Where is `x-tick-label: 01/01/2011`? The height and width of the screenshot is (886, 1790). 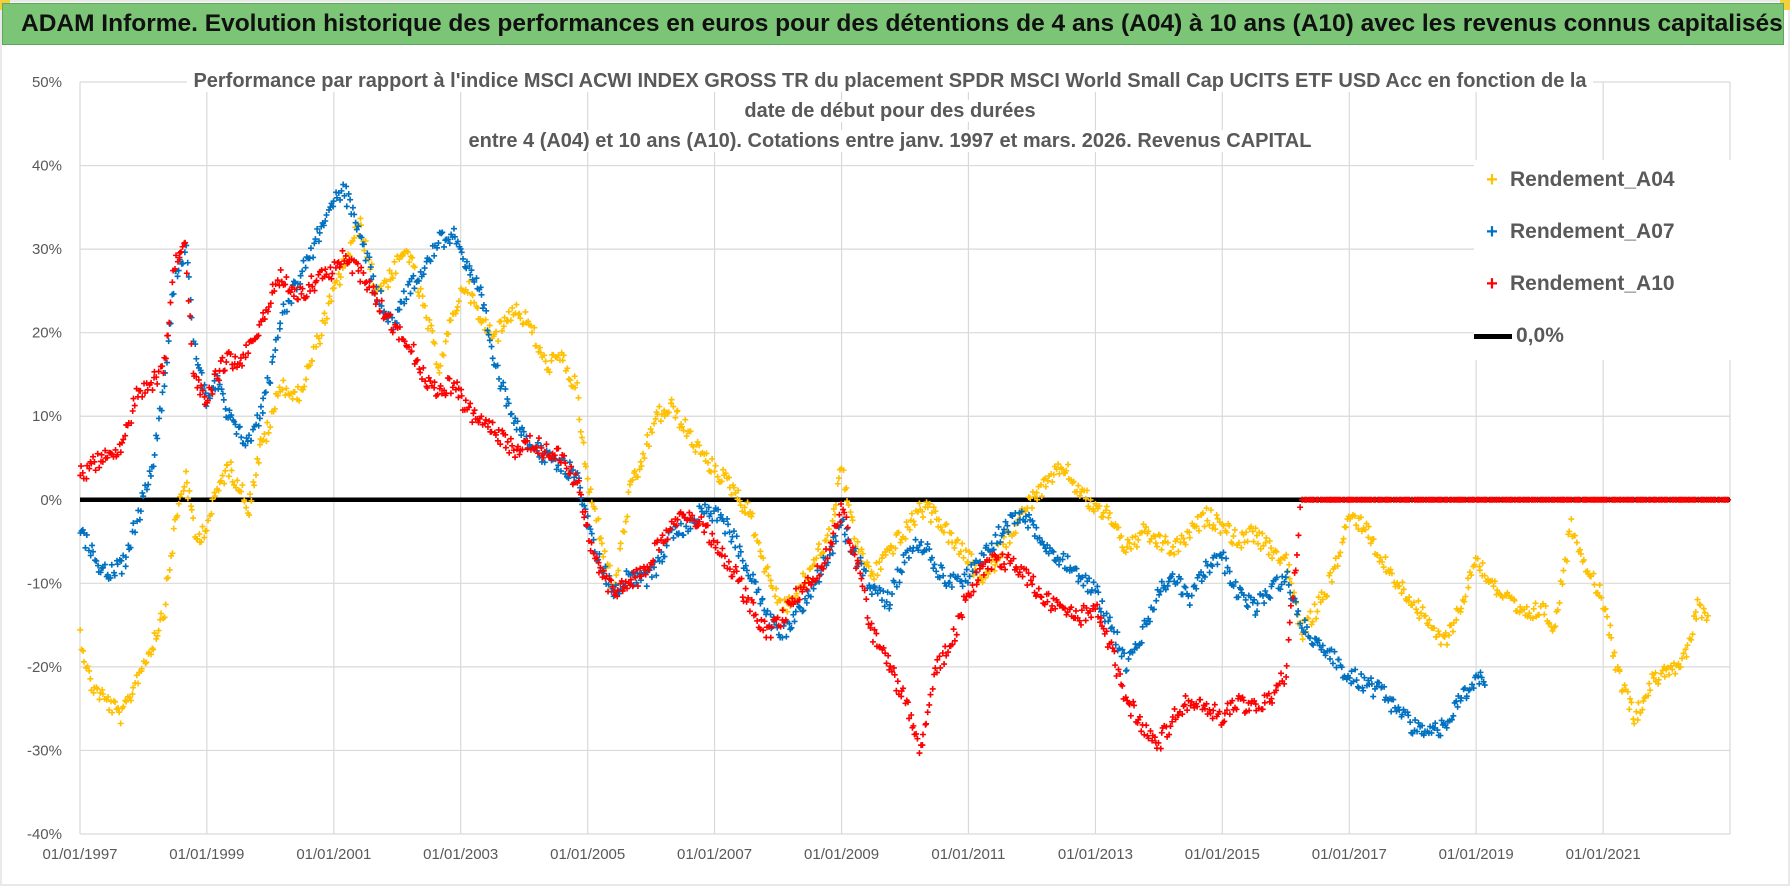
x-tick-label: 01/01/2011 is located at coordinates (968, 854).